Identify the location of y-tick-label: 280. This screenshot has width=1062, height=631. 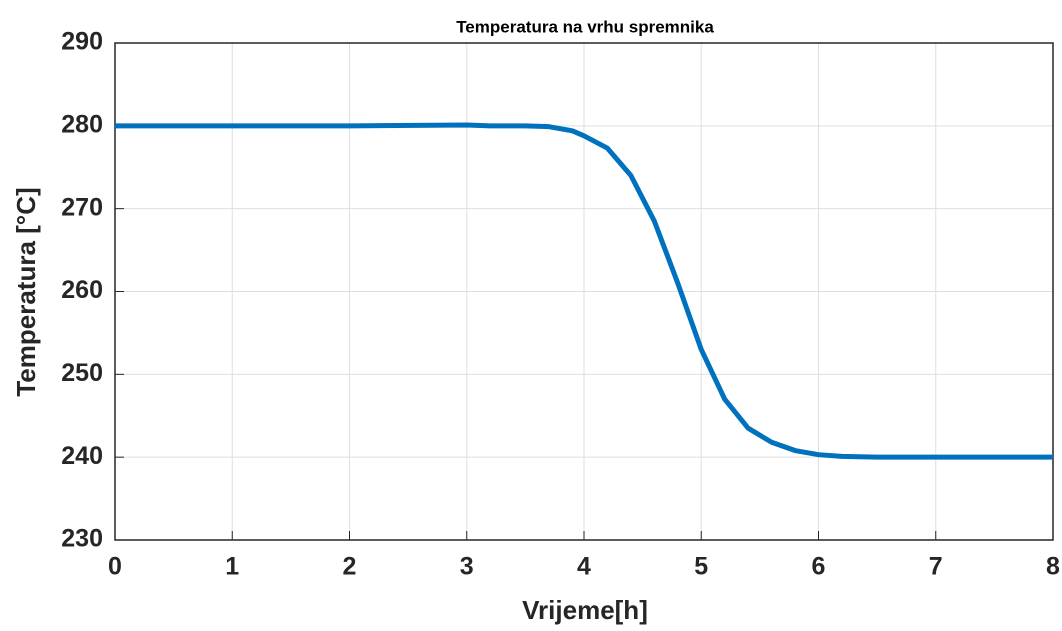
(82, 124).